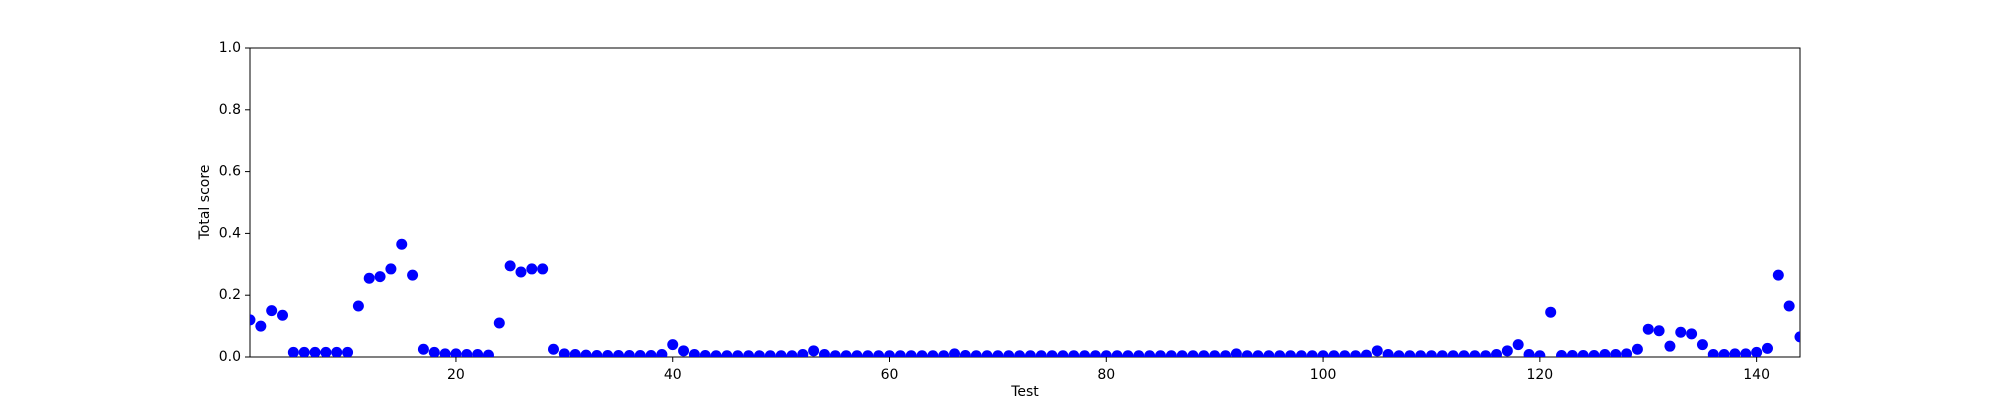  What do you see at coordinates (456, 375) in the screenshot?
I see `x-tick-label: 20` at bounding box center [456, 375].